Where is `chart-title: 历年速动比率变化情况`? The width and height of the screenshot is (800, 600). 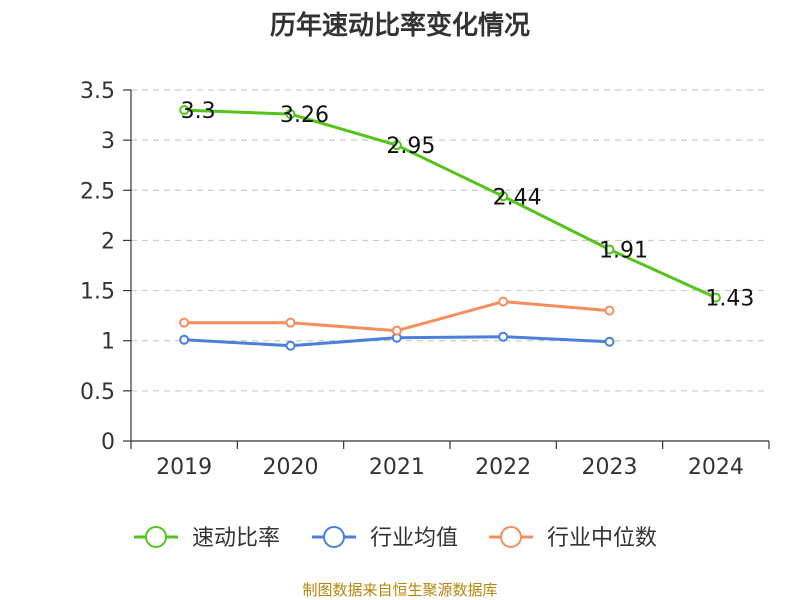 chart-title: 历年速动比率变化情况 is located at coordinates (400, 25).